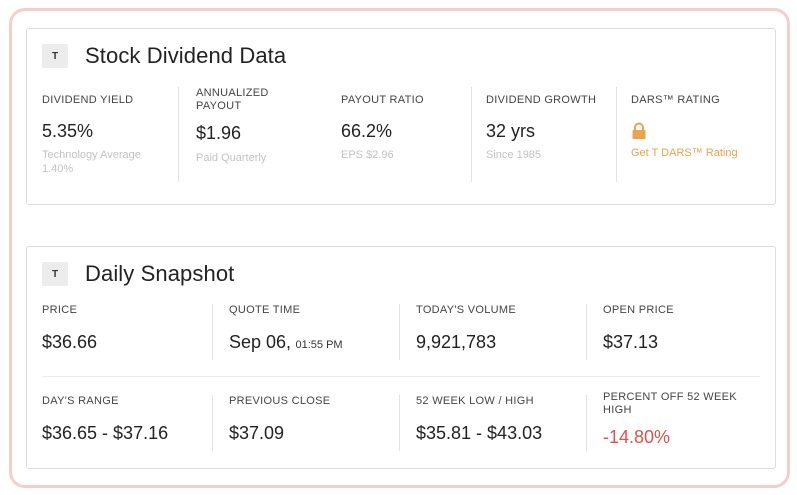 The height and width of the screenshot is (495, 797). Describe the element at coordinates (257, 433) in the screenshot. I see `previous-close-value: $37.09` at that location.